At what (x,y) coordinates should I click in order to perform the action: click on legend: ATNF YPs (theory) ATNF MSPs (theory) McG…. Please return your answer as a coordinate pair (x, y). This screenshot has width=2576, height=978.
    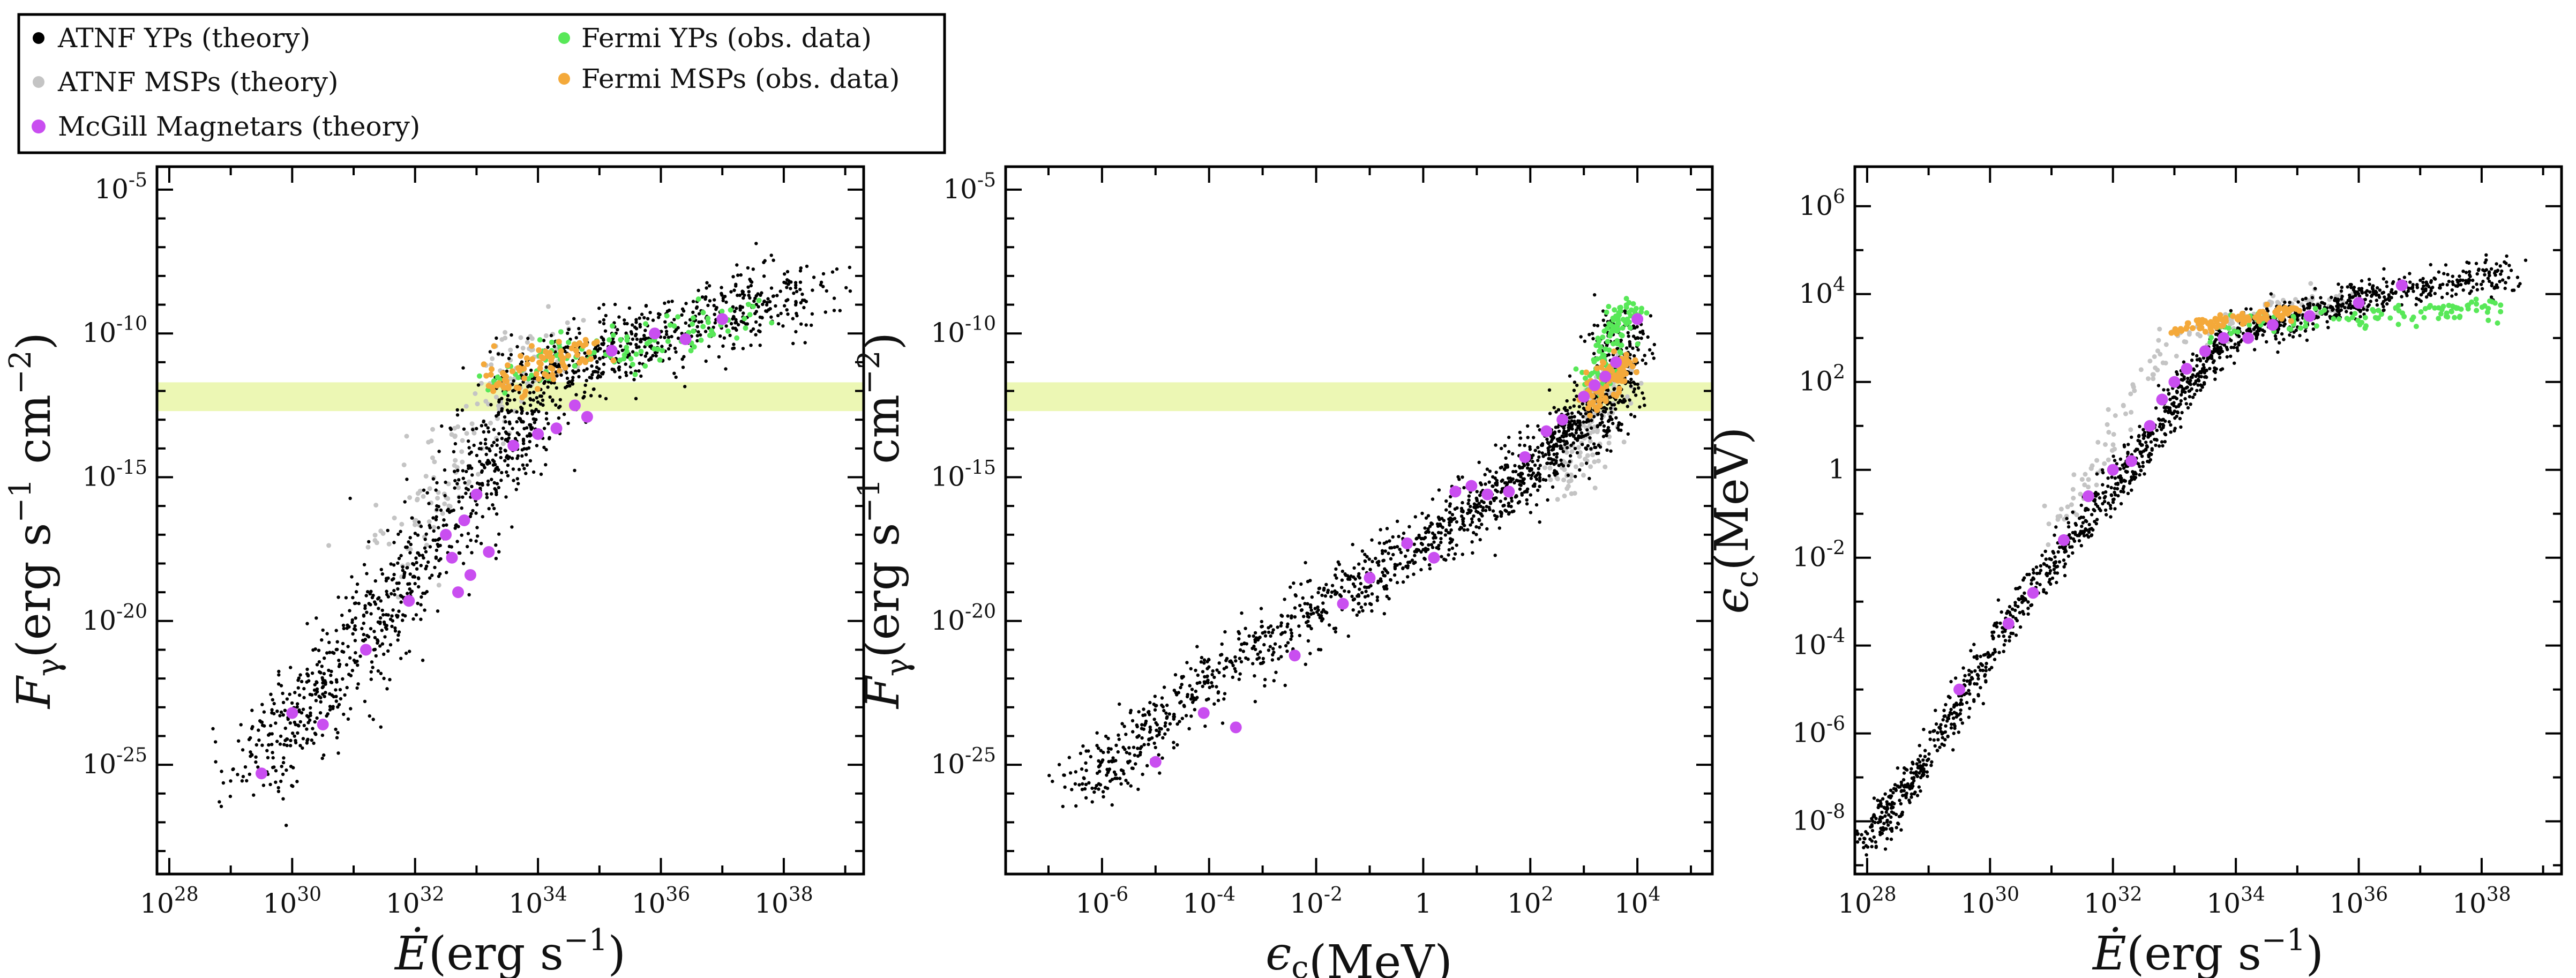
    Looking at the image, I should click on (481, 83).